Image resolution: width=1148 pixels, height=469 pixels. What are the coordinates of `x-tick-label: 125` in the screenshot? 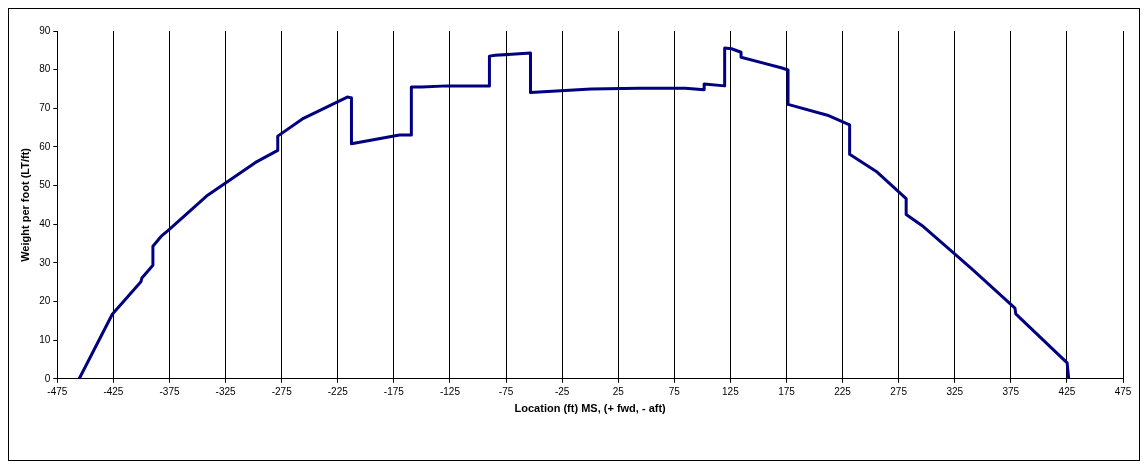 It's located at (731, 391).